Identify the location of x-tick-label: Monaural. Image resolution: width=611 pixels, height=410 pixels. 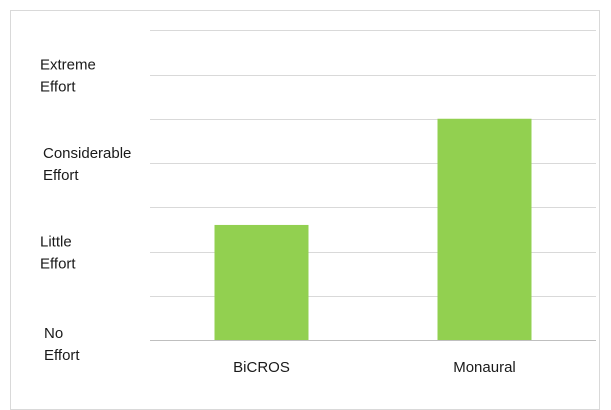
(484, 366).